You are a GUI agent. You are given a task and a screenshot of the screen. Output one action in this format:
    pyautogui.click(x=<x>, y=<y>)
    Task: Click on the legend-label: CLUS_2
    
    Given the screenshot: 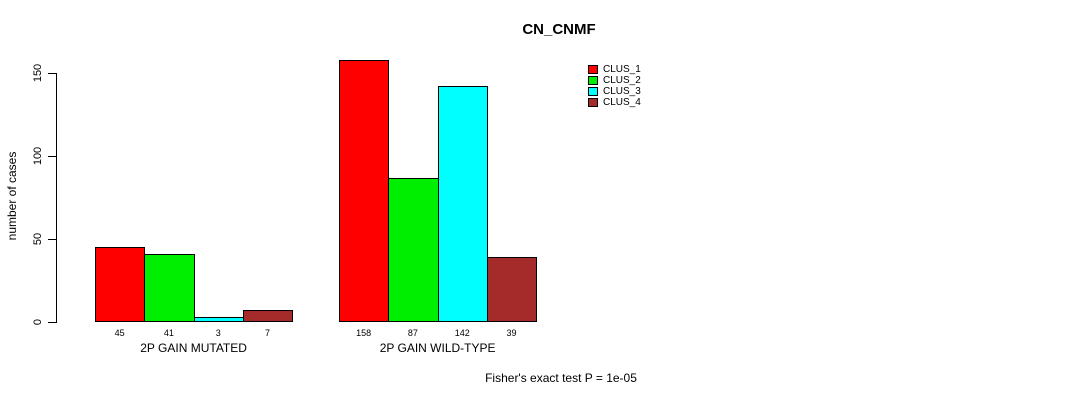 What is the action you would take?
    pyautogui.click(x=622, y=80)
    